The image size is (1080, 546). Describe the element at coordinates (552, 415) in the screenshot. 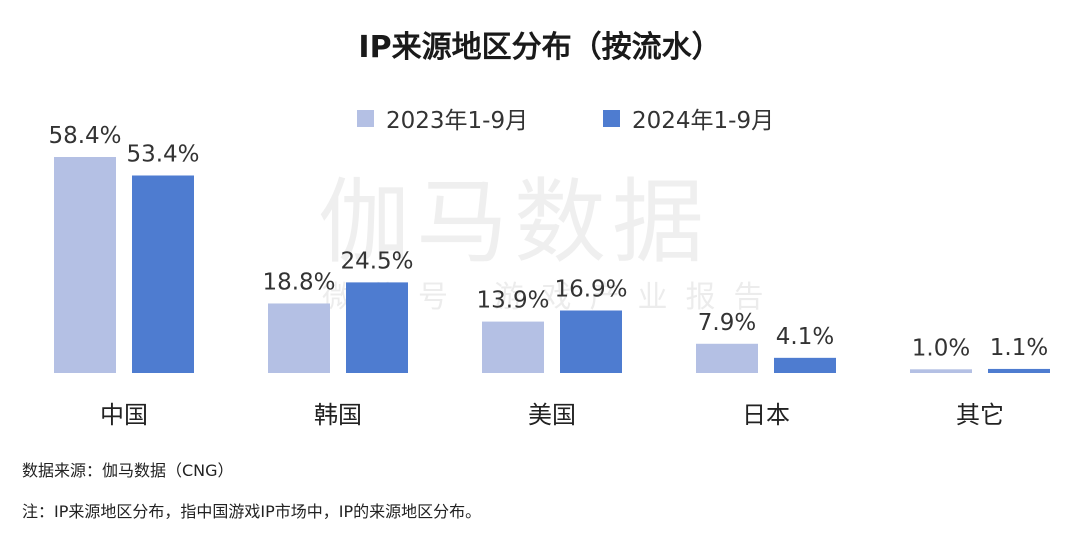

I see `category-label-2: 美国` at that location.